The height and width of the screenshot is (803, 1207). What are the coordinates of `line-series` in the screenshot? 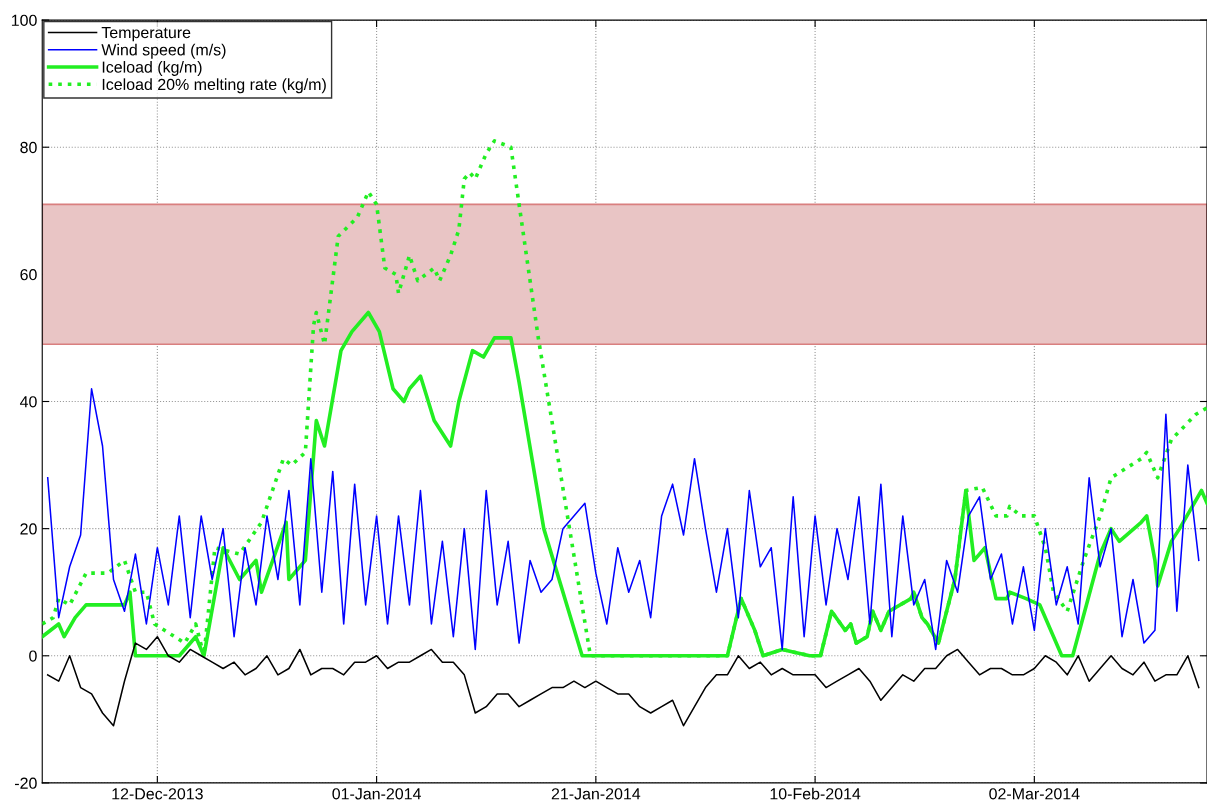 It's located at (623, 681).